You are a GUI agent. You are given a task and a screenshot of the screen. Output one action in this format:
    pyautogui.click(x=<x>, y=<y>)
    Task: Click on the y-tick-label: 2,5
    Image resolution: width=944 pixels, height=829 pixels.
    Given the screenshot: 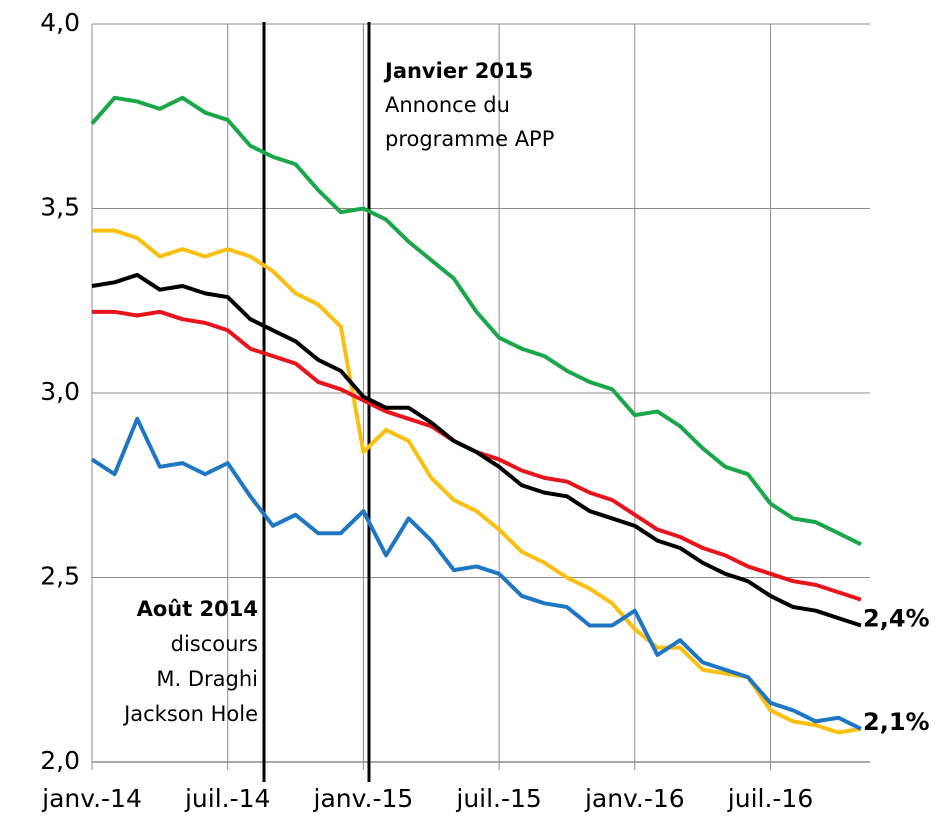 What is the action you would take?
    pyautogui.click(x=60, y=576)
    